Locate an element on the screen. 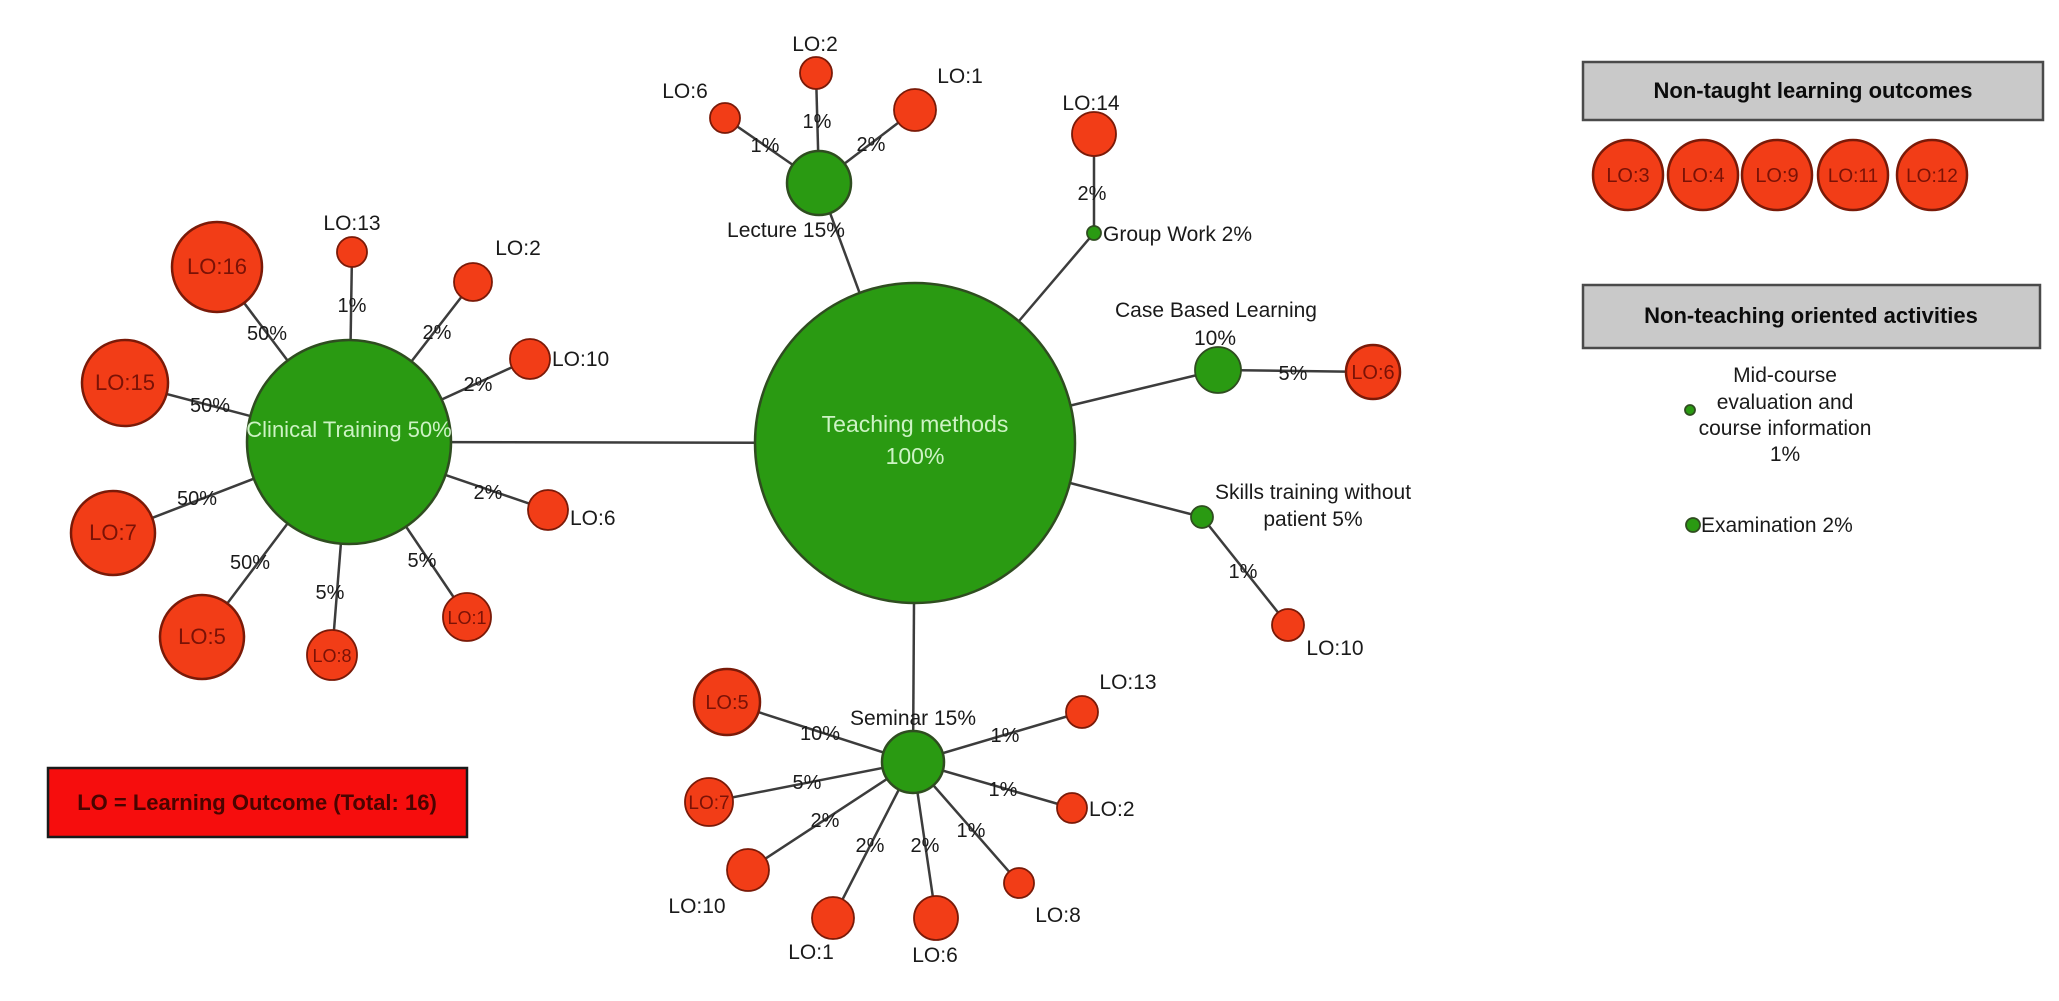 Image resolution: width=2059 pixels, height=1001 pixels. label-lo13-seminar: LO:13 is located at coordinates (1127, 682).